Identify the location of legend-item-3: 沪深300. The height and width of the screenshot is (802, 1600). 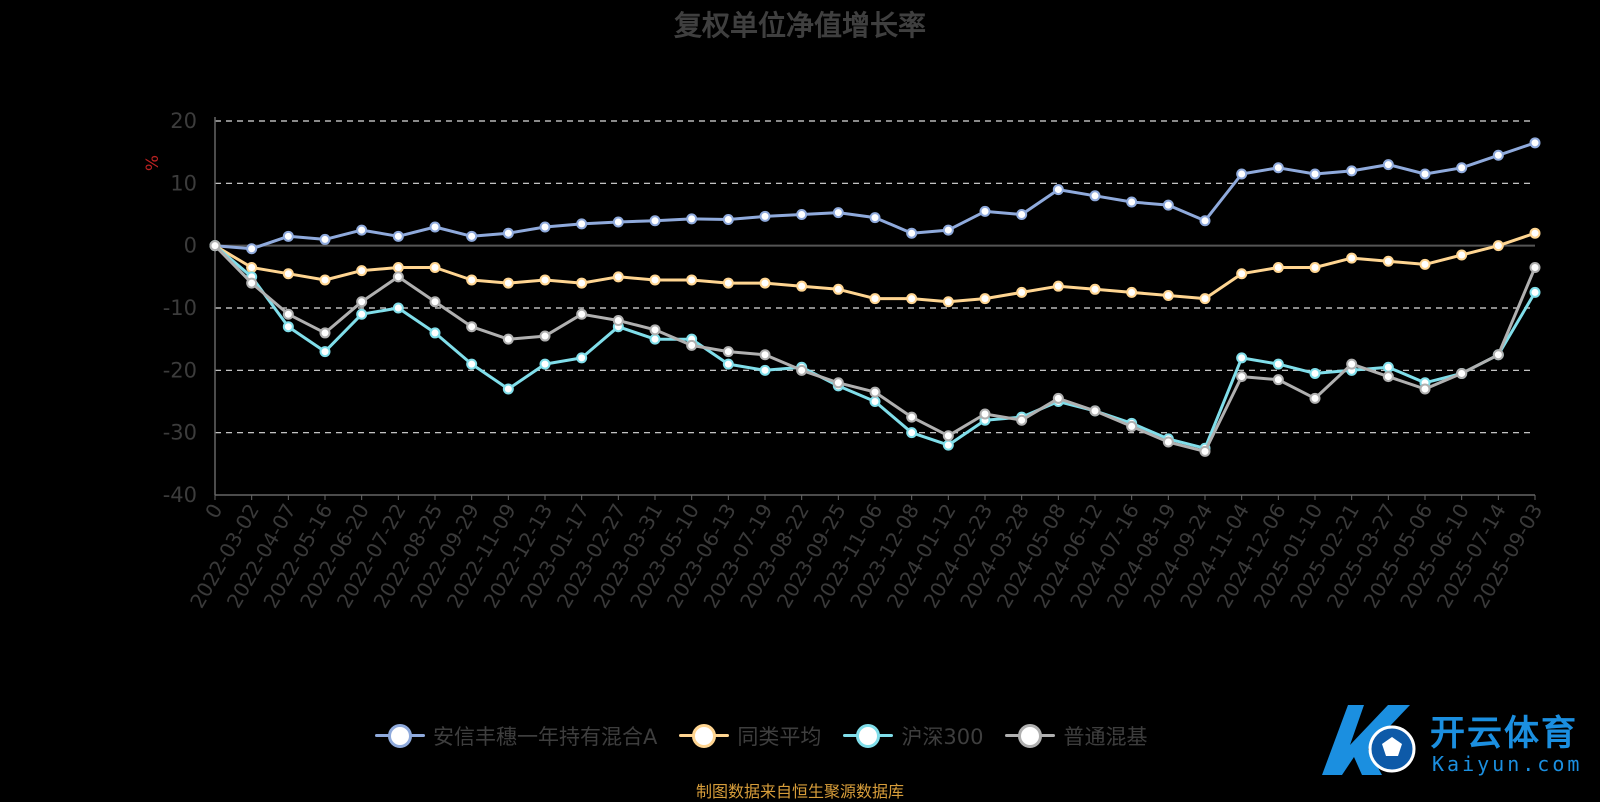
(913, 736).